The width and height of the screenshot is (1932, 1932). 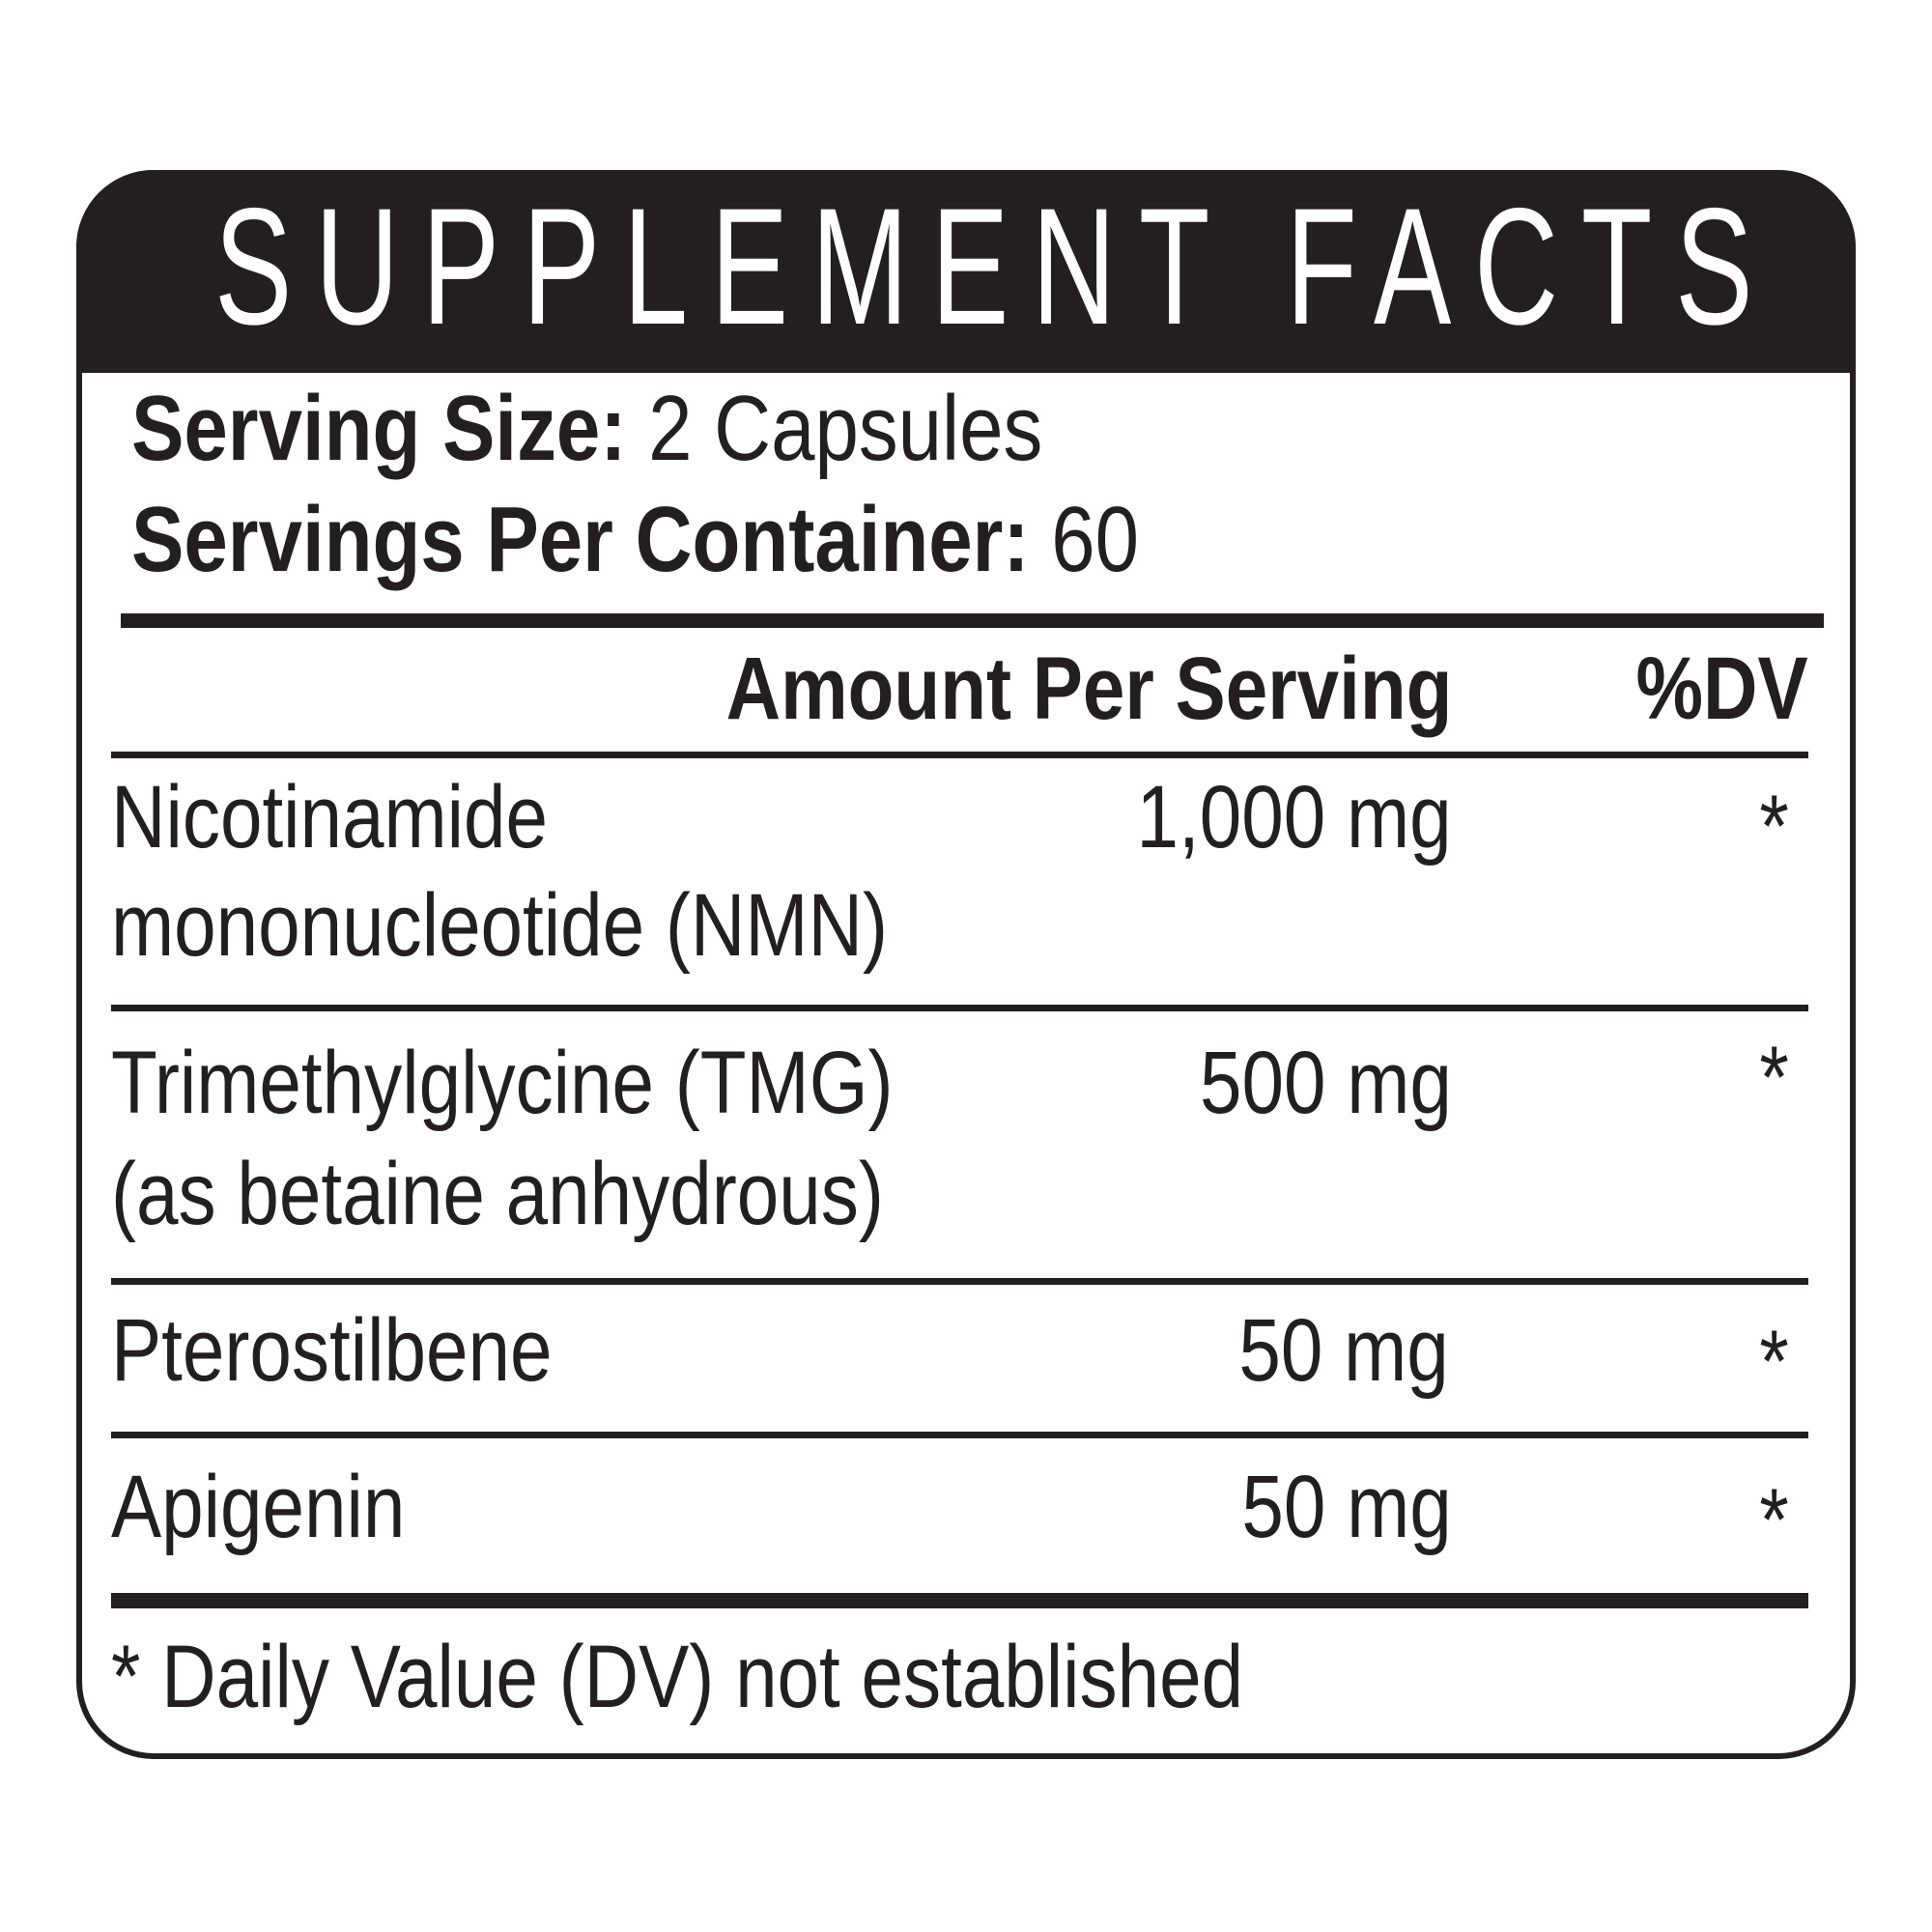 I want to click on servings-per-container: Servings Per Container: 60, so click(x=635, y=540).